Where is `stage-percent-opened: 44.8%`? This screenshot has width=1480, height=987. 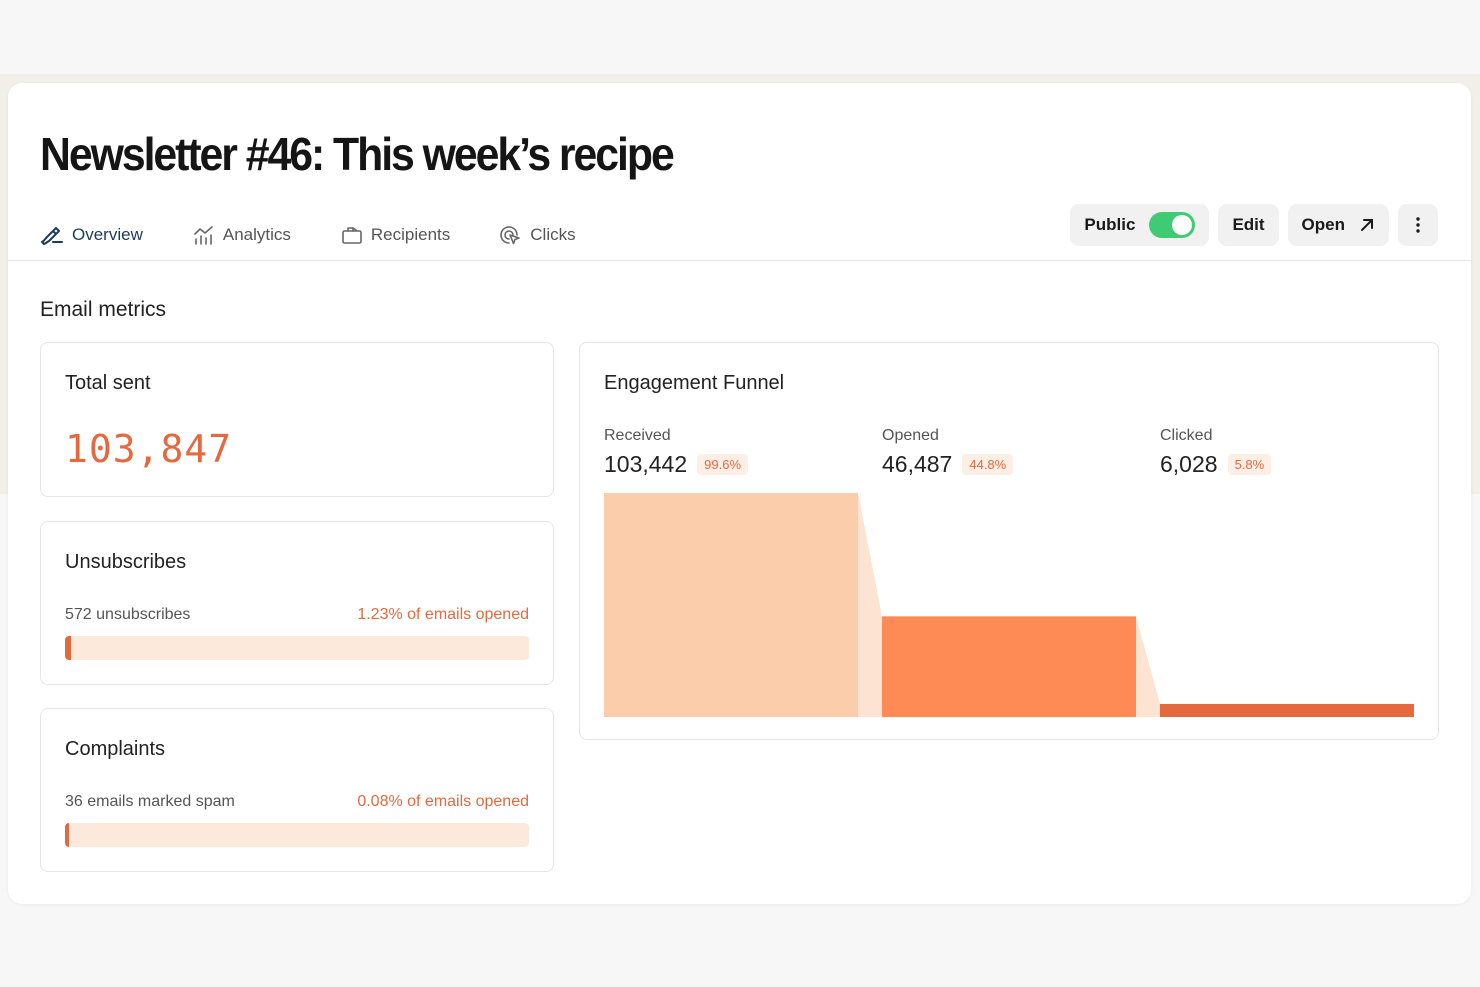
stage-percent-opened: 44.8% is located at coordinates (988, 464).